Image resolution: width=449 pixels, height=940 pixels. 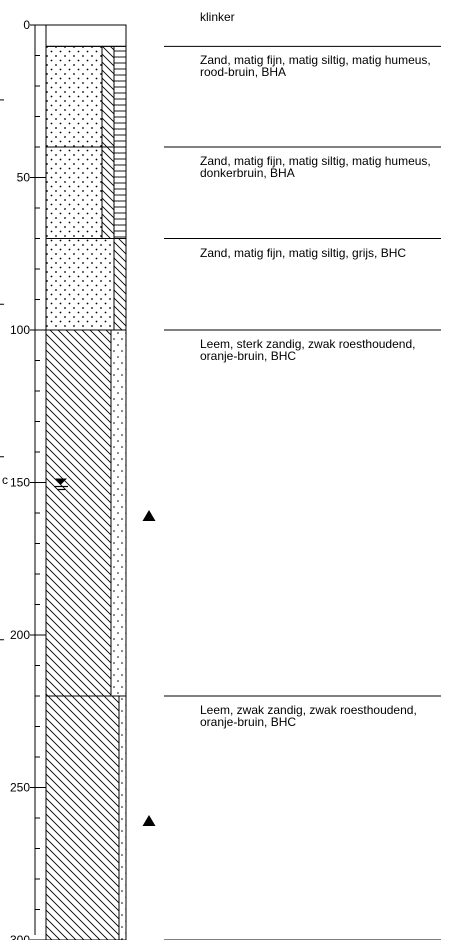 What do you see at coordinates (86, 35) in the screenshot?
I see `layer-column-klinker` at bounding box center [86, 35].